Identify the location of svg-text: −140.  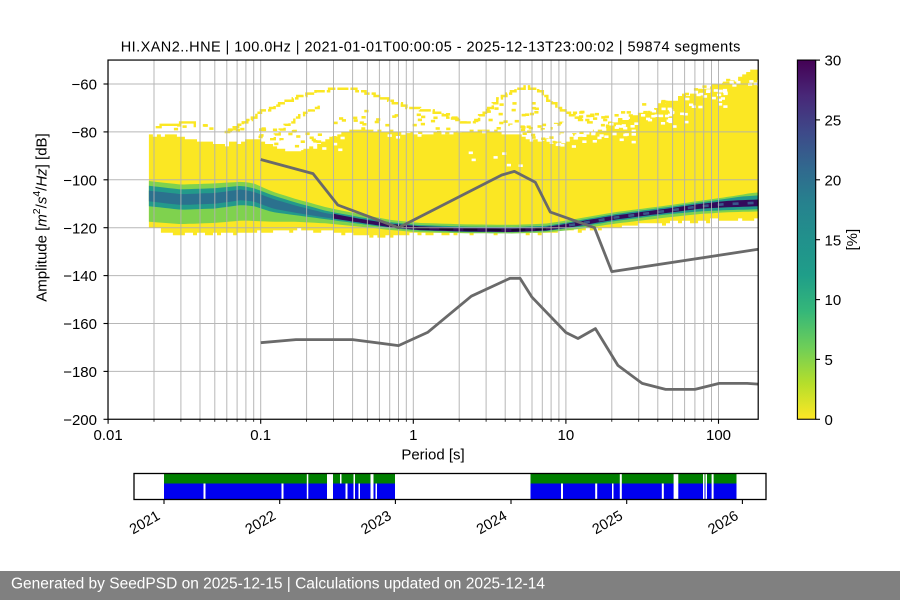
(80, 276).